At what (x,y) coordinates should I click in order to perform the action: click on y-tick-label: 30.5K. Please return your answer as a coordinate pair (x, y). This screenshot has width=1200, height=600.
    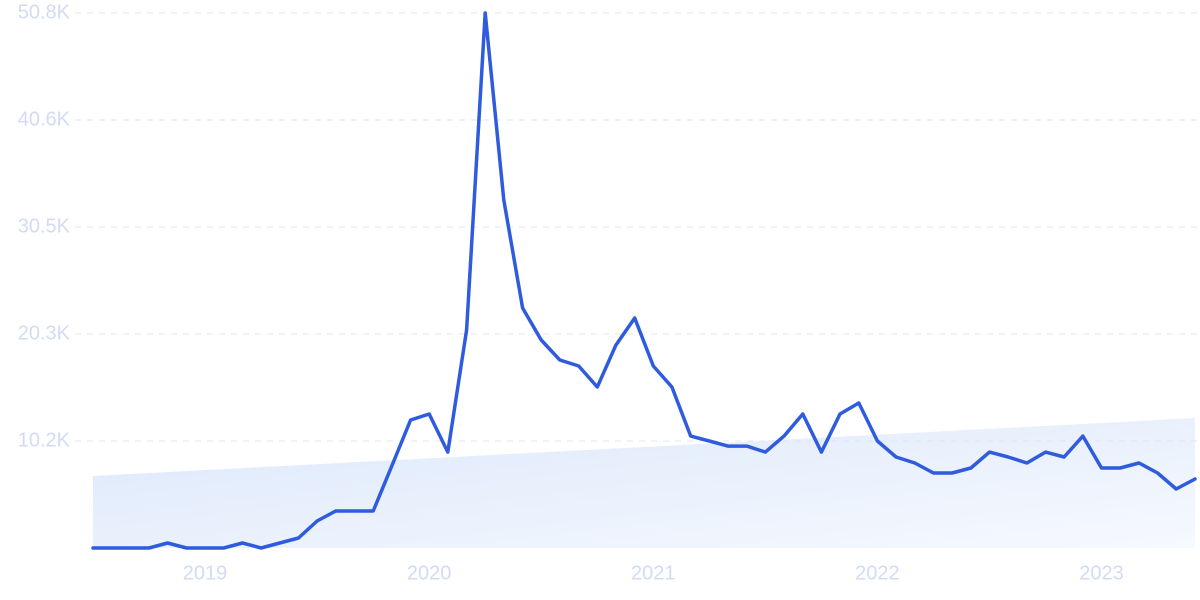
    Looking at the image, I should click on (44, 226).